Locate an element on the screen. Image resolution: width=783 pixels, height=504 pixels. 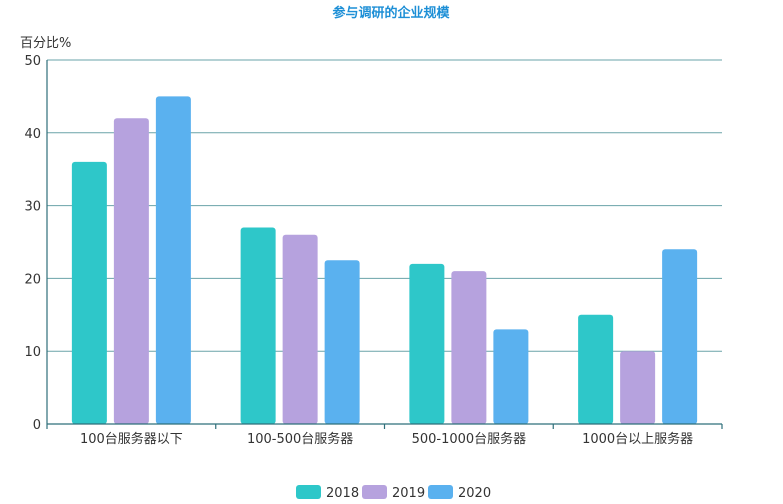
y-tick-label: 20 is located at coordinates (32, 279).